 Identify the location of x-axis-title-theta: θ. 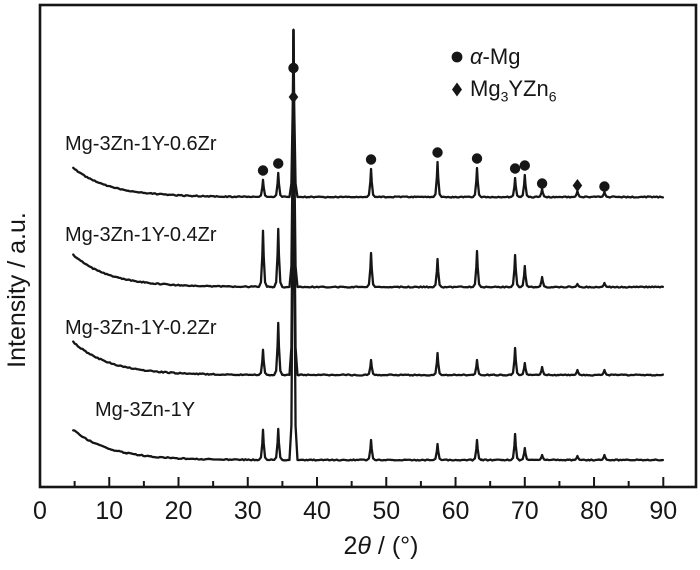
(364, 546).